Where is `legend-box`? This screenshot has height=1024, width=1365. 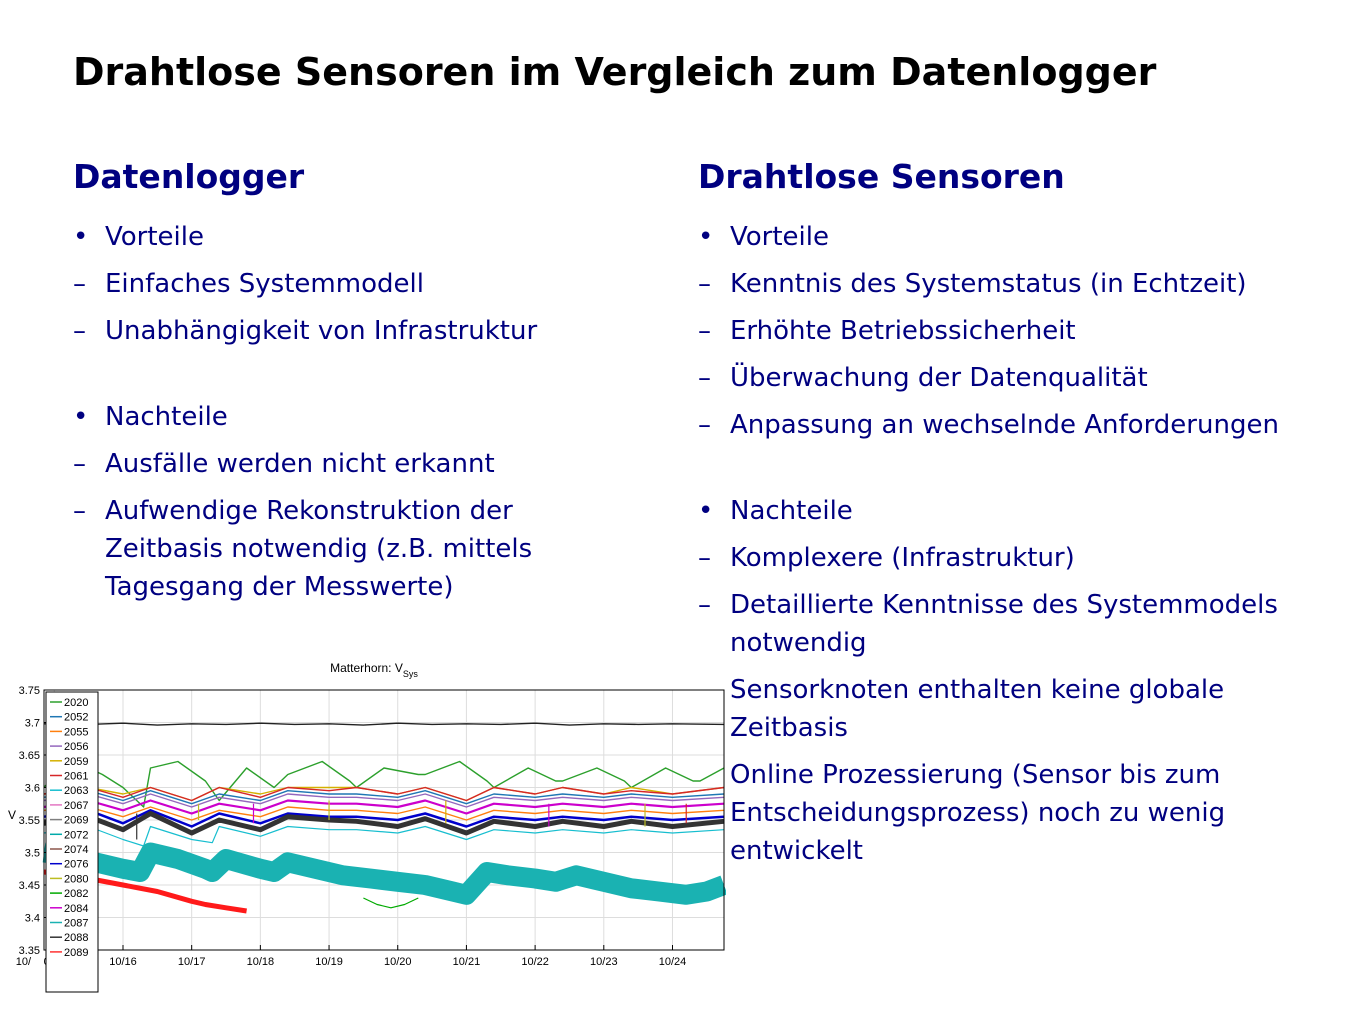 legend-box is located at coordinates (72, 842).